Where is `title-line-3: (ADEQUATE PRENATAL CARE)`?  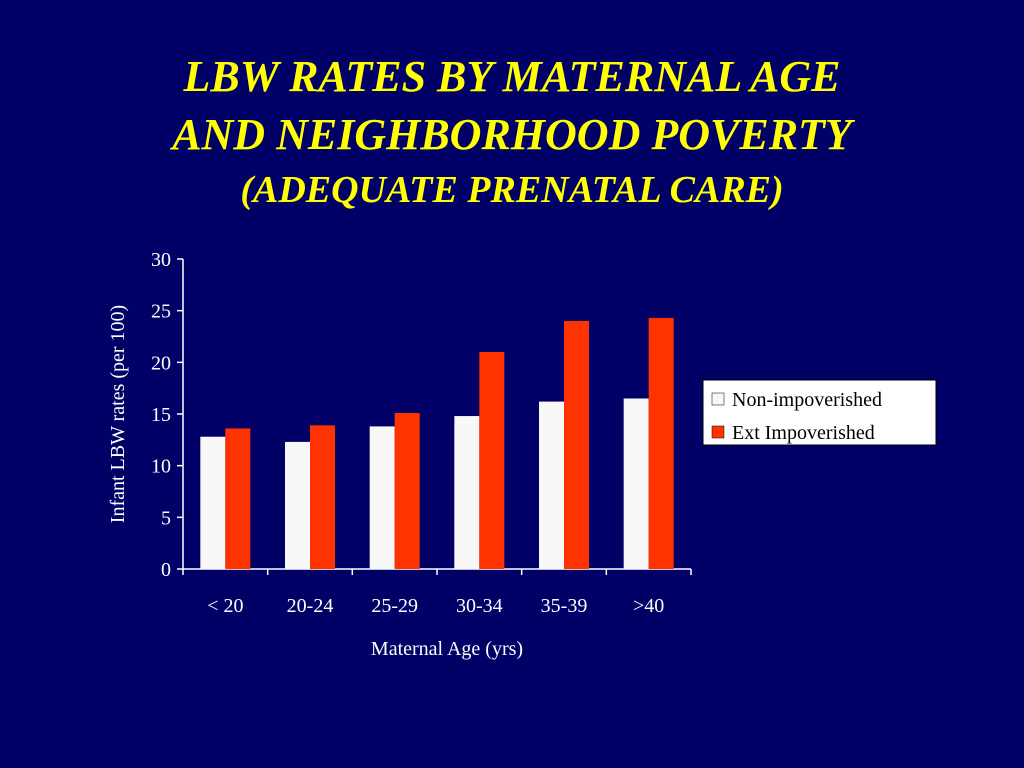
title-line-3: (ADEQUATE PRENATAL CARE) is located at coordinates (512, 190).